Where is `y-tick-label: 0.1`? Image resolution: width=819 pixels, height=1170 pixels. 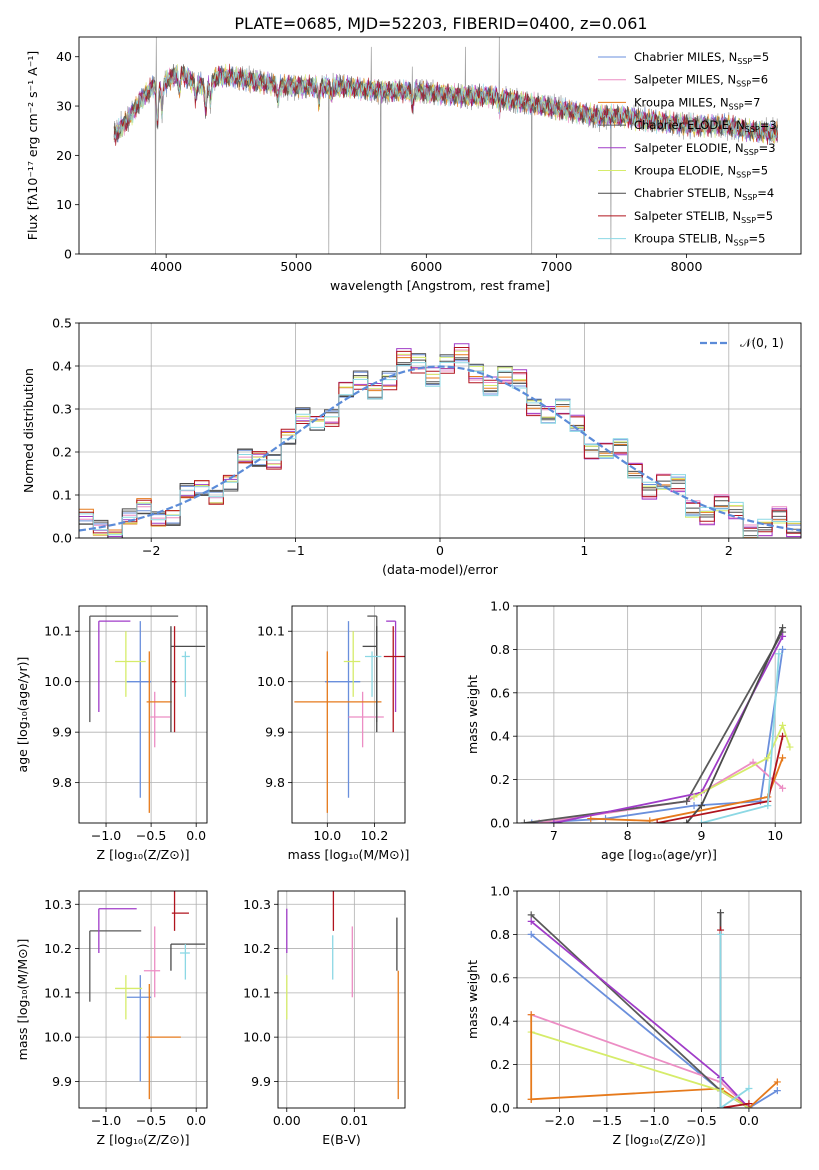
y-tick-label: 0.1 is located at coordinates (62, 495).